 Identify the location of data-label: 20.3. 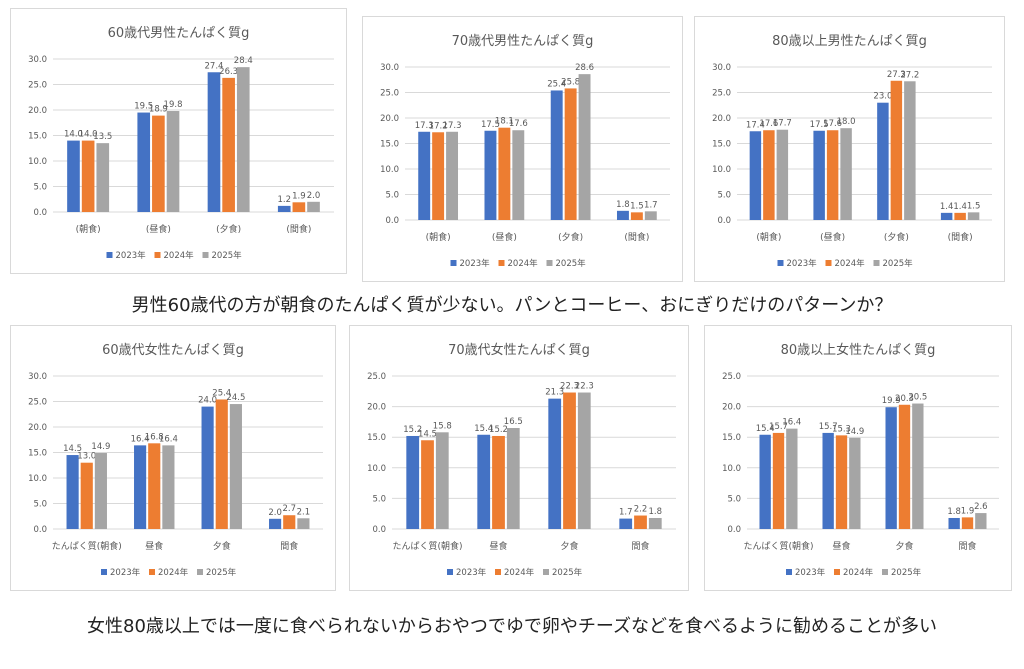
(904, 399).